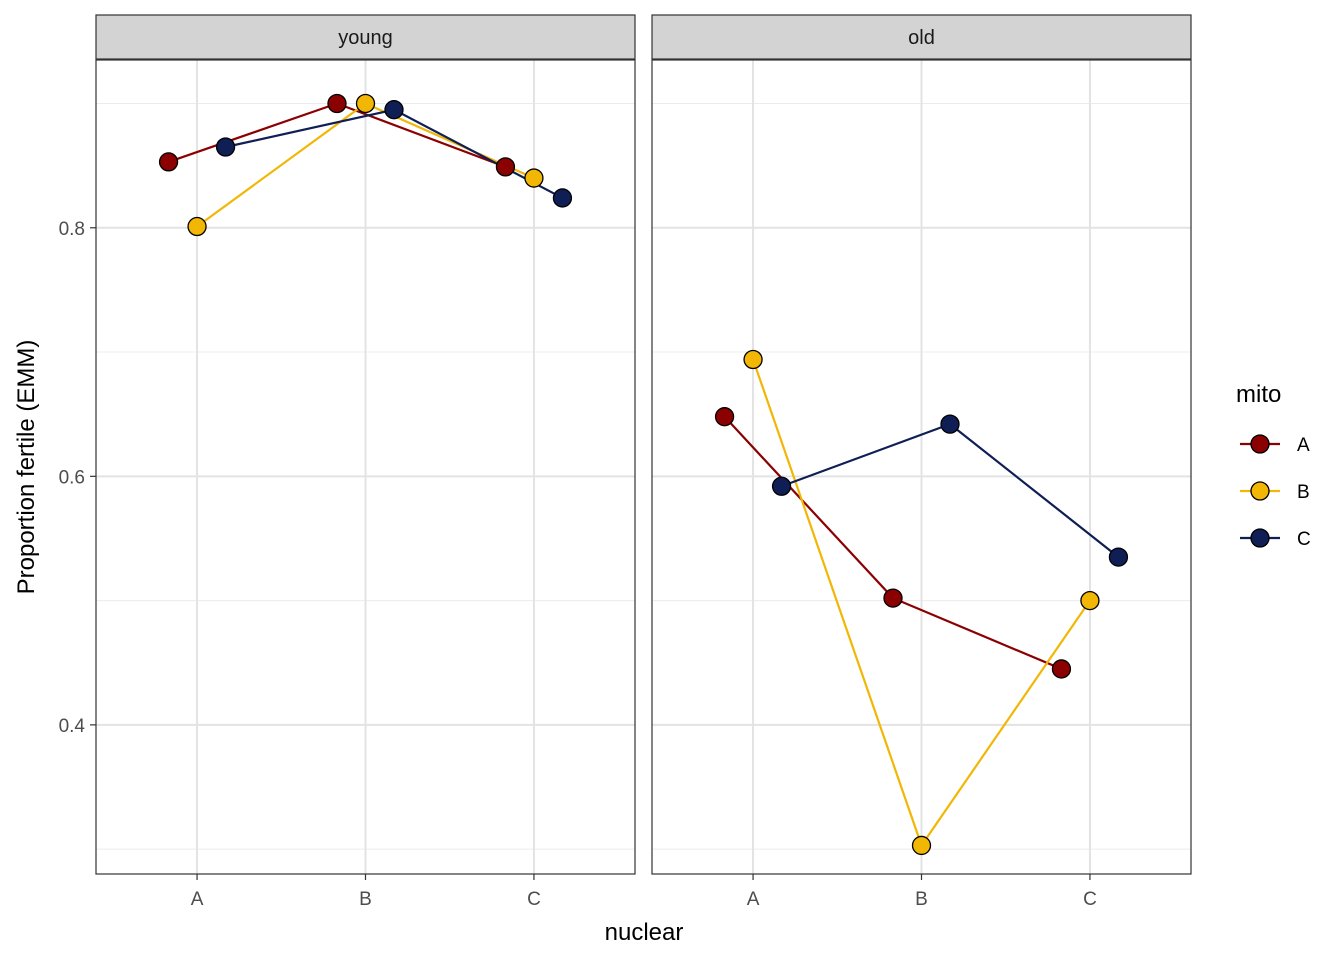 The width and height of the screenshot is (1344, 960). I want to click on legend-item-B: B, so click(1275, 492).